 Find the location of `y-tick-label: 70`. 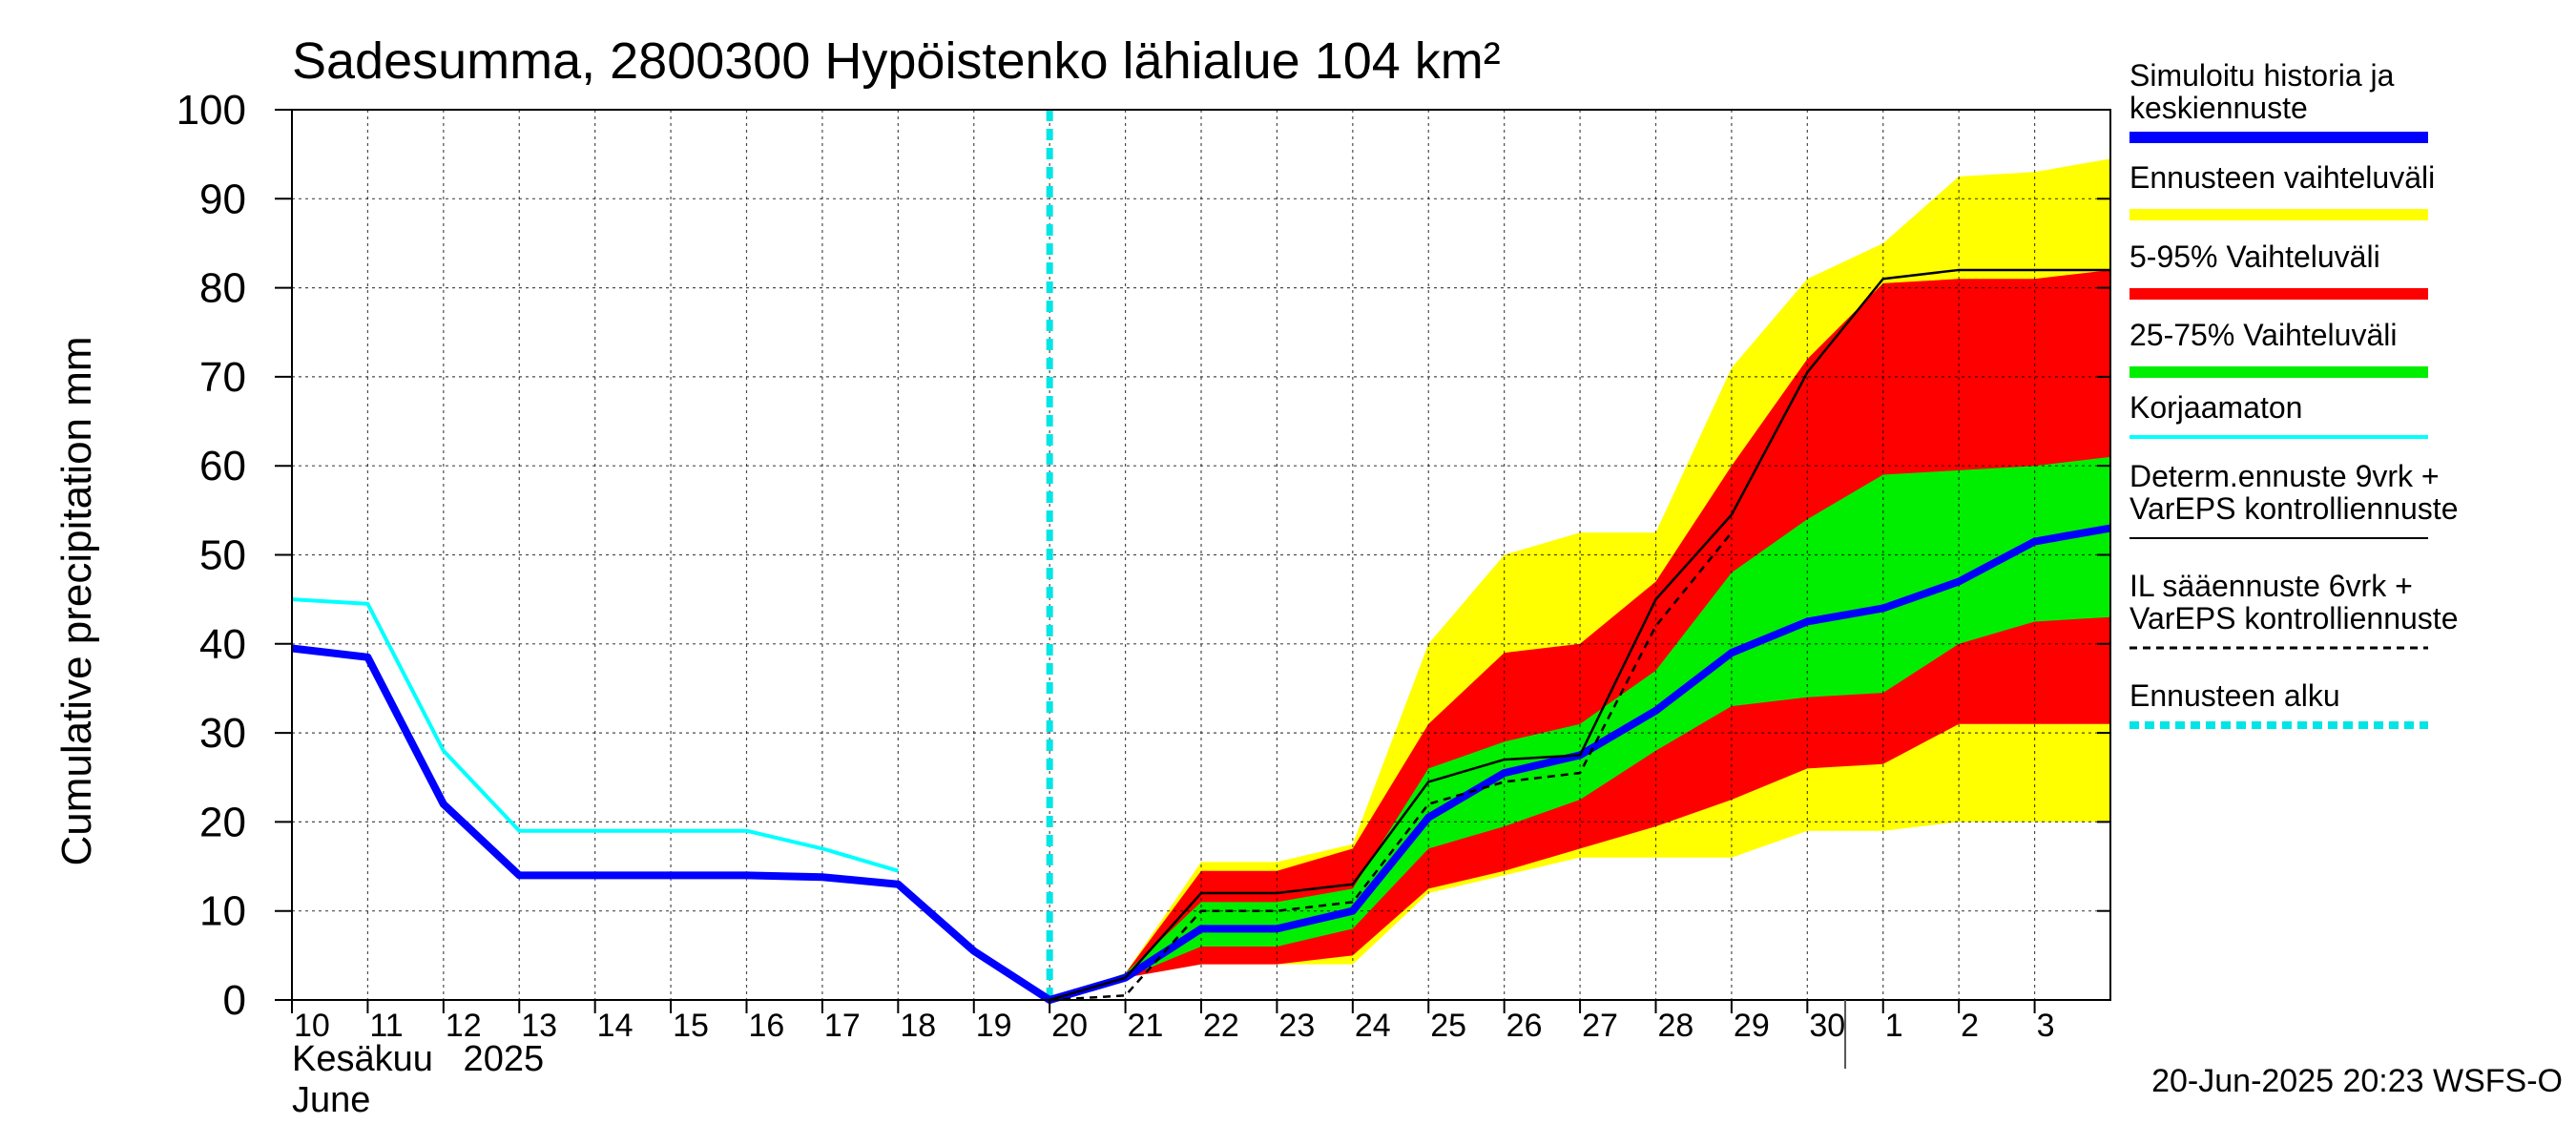

y-tick-label: 70 is located at coordinates (222, 377).